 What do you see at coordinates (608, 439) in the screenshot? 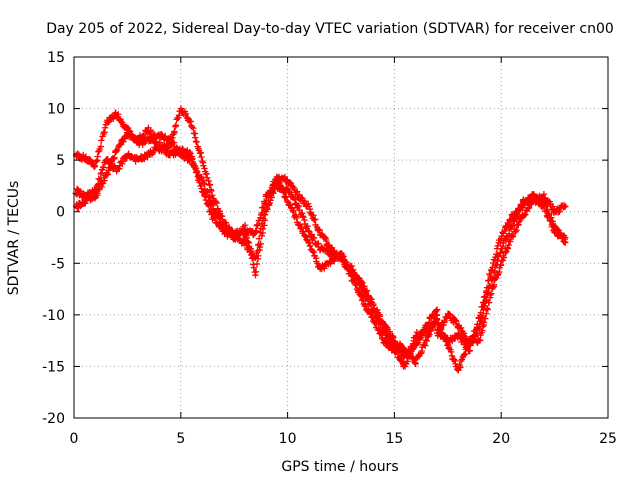
I see `x-tick-label: 25` at bounding box center [608, 439].